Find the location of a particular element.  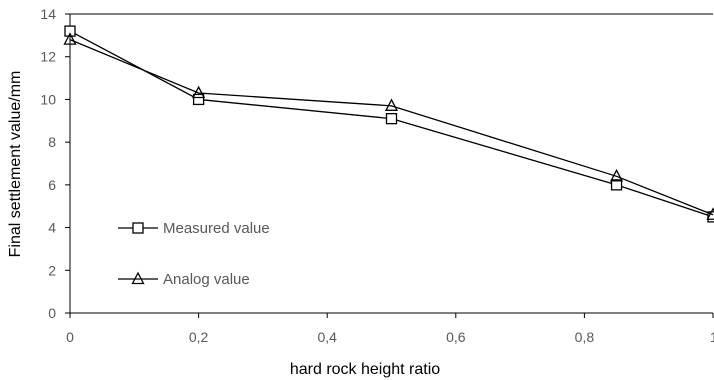

y-tick-label: 6 is located at coordinates (52, 185).